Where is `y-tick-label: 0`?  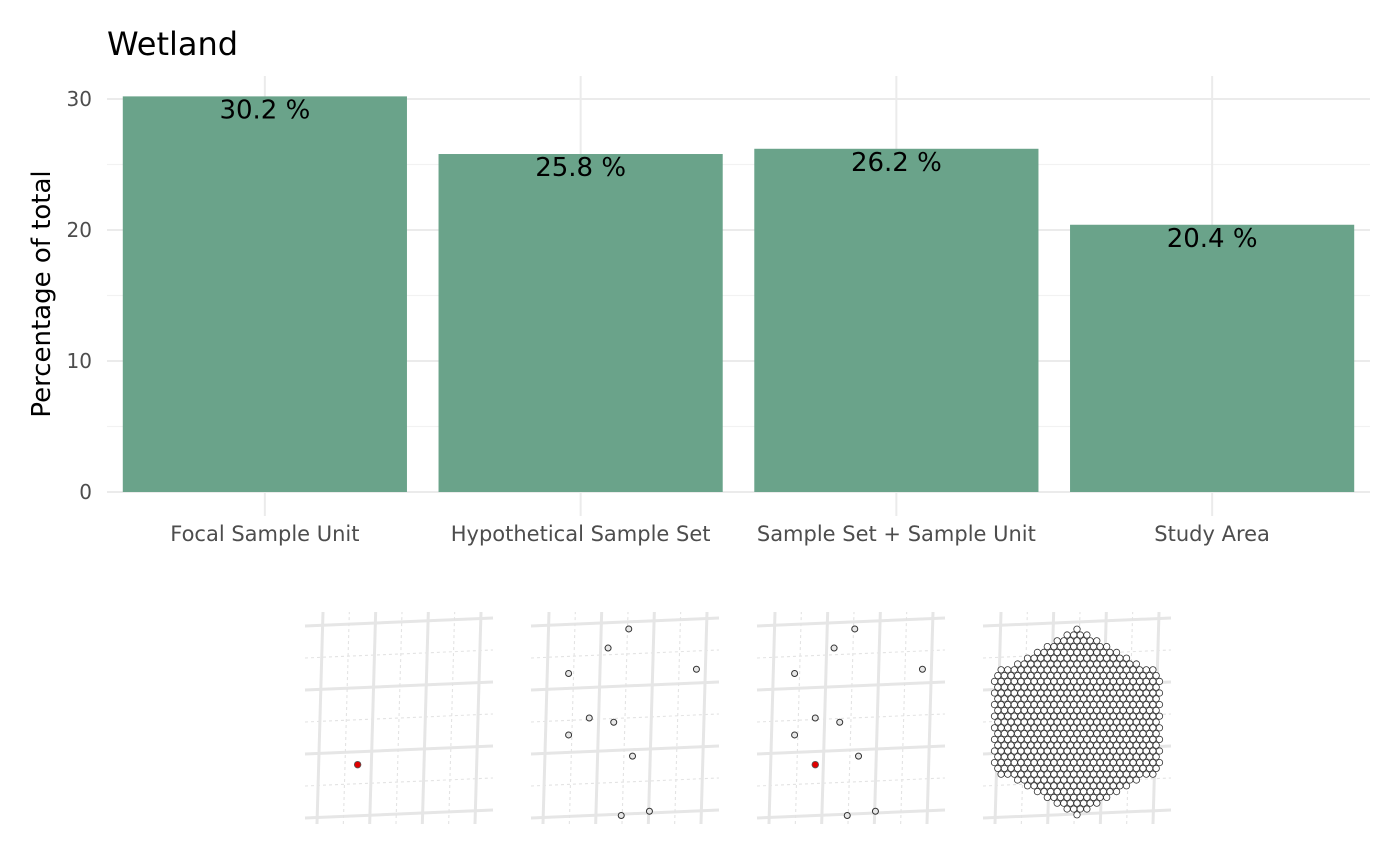 y-tick-label: 0 is located at coordinates (85, 492).